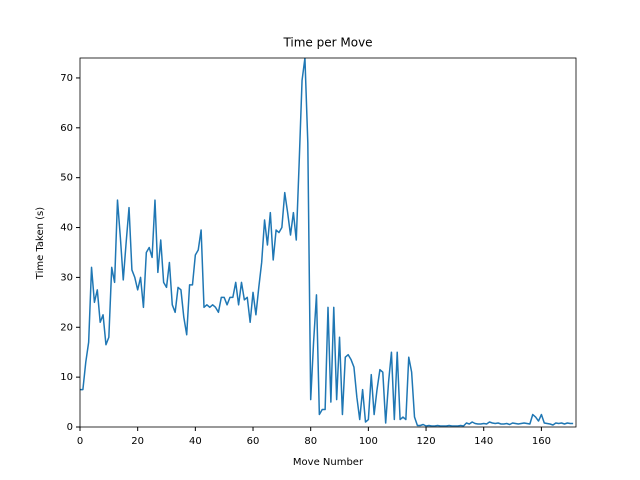 The height and width of the screenshot is (480, 640). I want to click on y-tick-label: 40, so click(66, 228).